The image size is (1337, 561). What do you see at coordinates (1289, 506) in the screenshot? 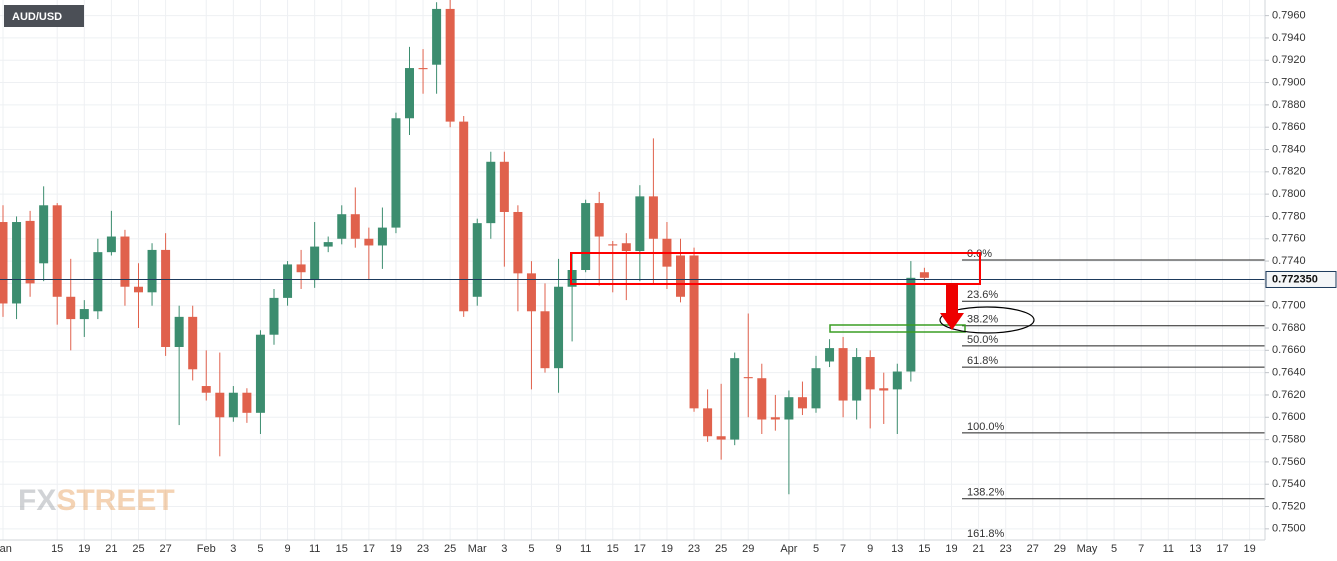
I see `y-tick-label: 0.7520` at bounding box center [1289, 506].